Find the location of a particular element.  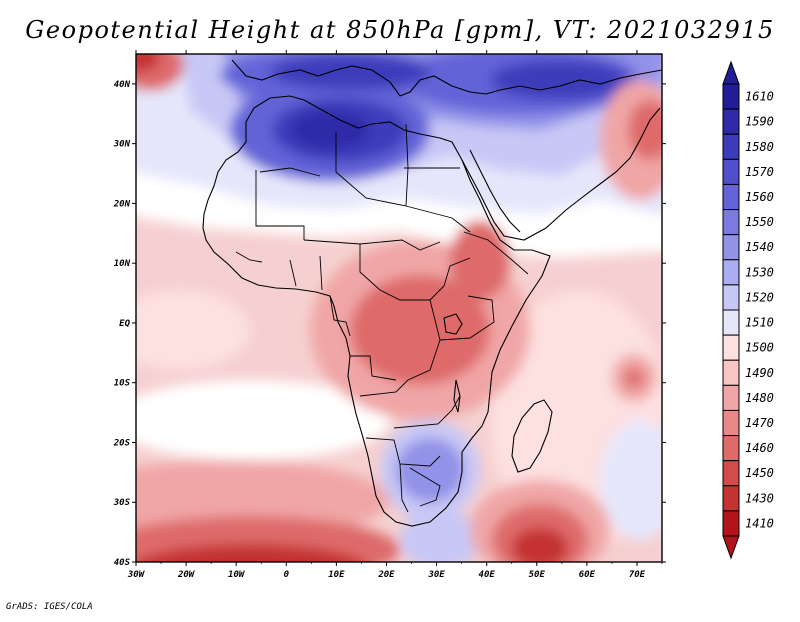

lat-tick-label: 10N is located at coordinates (122, 264).